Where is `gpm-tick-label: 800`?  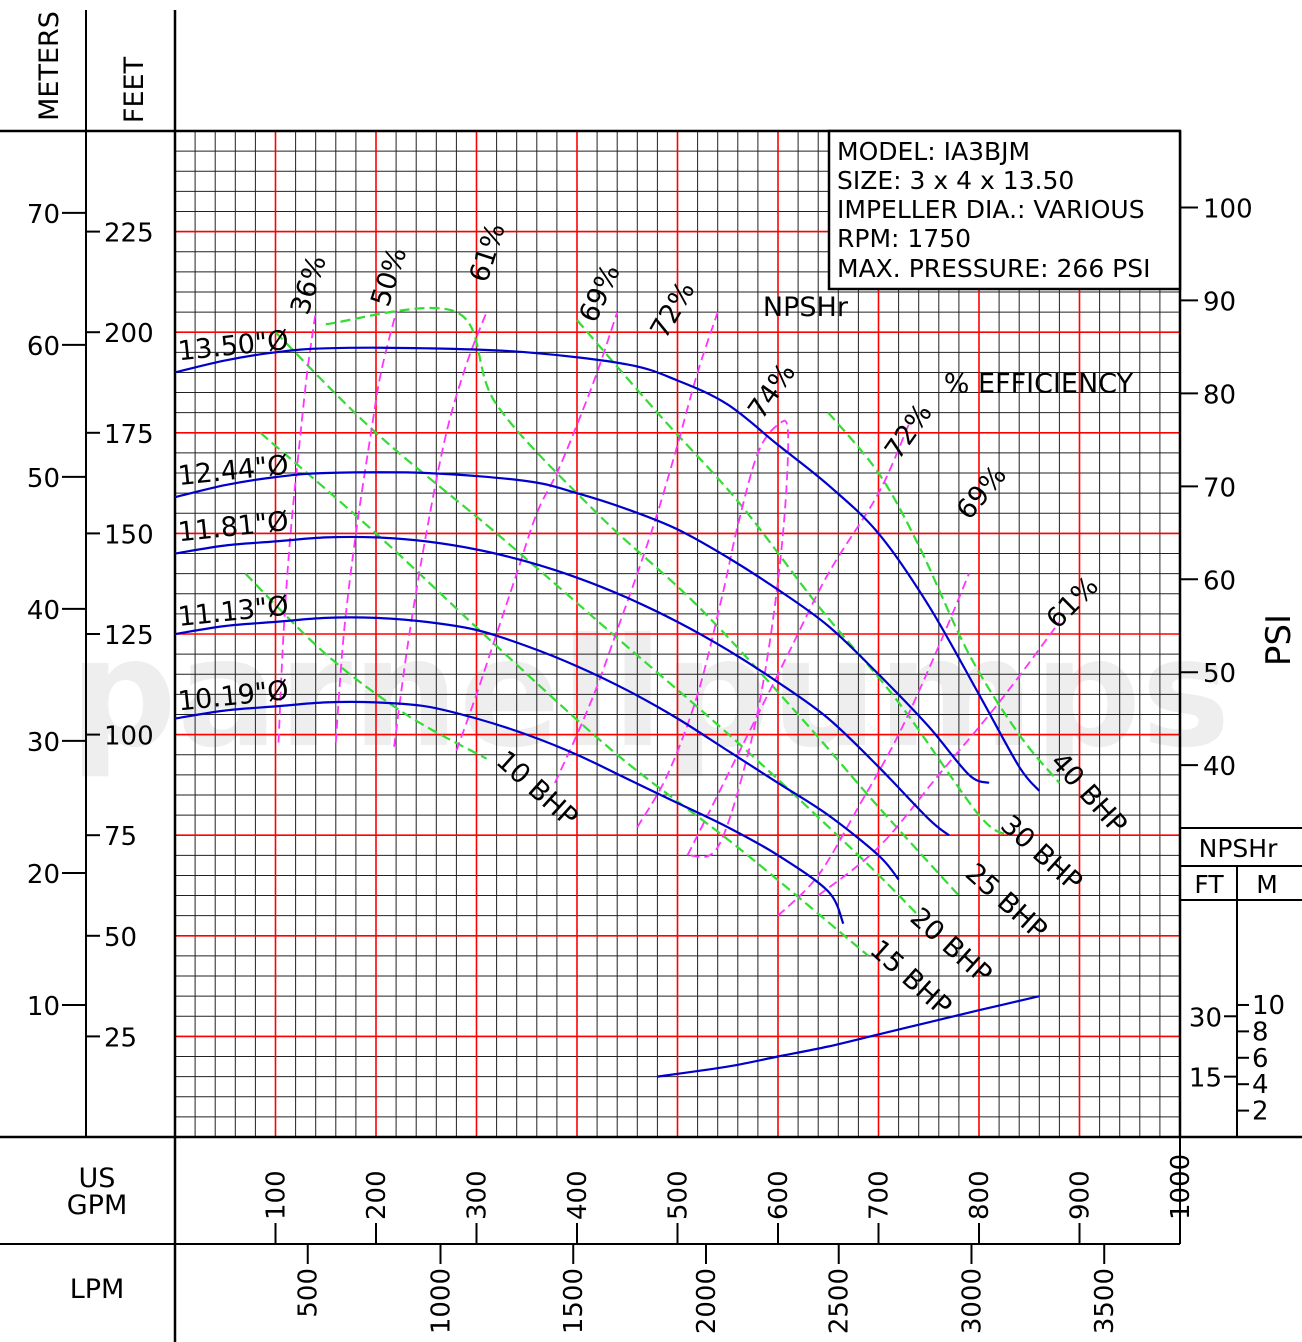 gpm-tick-label: 800 is located at coordinates (980, 1195).